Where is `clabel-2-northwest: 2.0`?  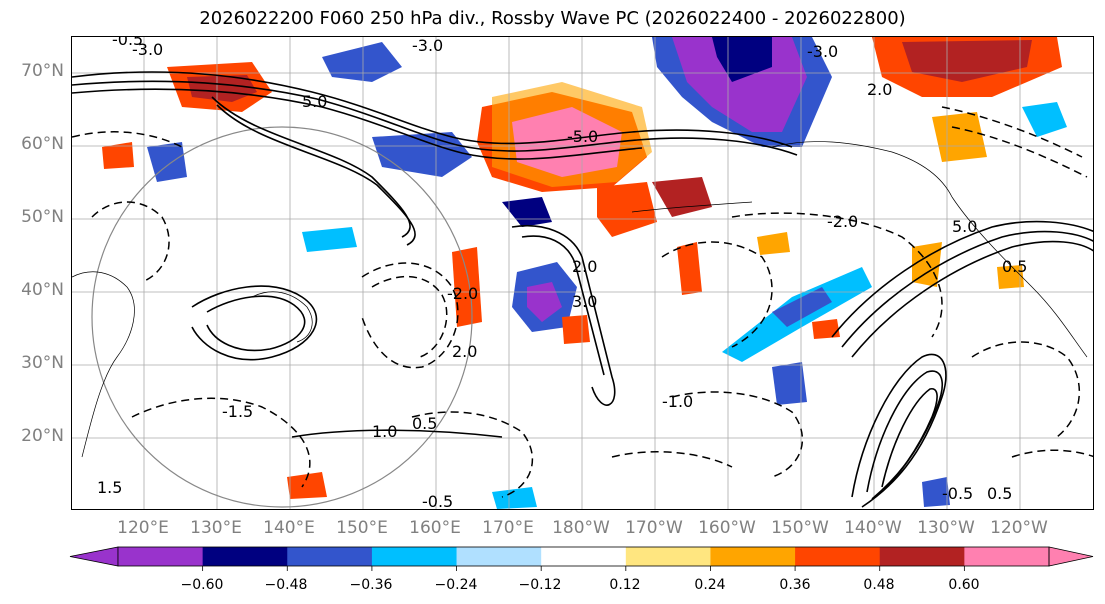
clabel-2-northwest: 2.0 is located at coordinates (464, 351).